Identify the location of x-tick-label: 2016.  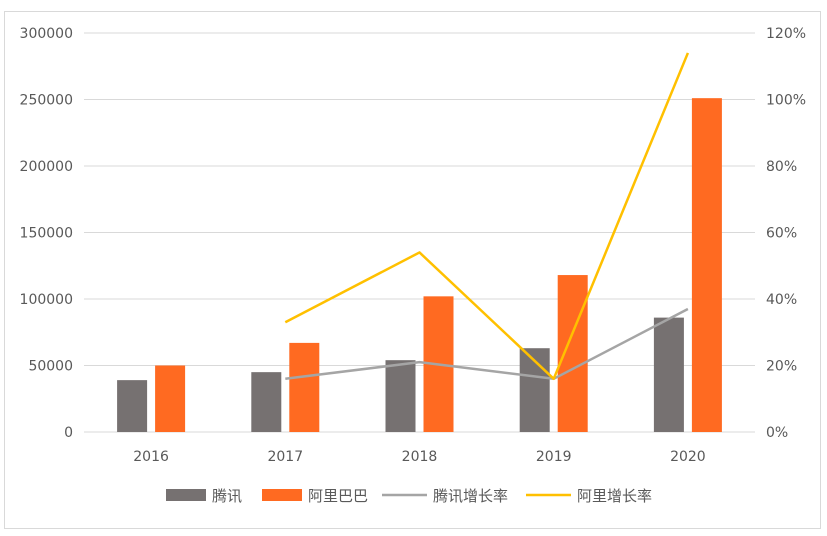
(151, 457).